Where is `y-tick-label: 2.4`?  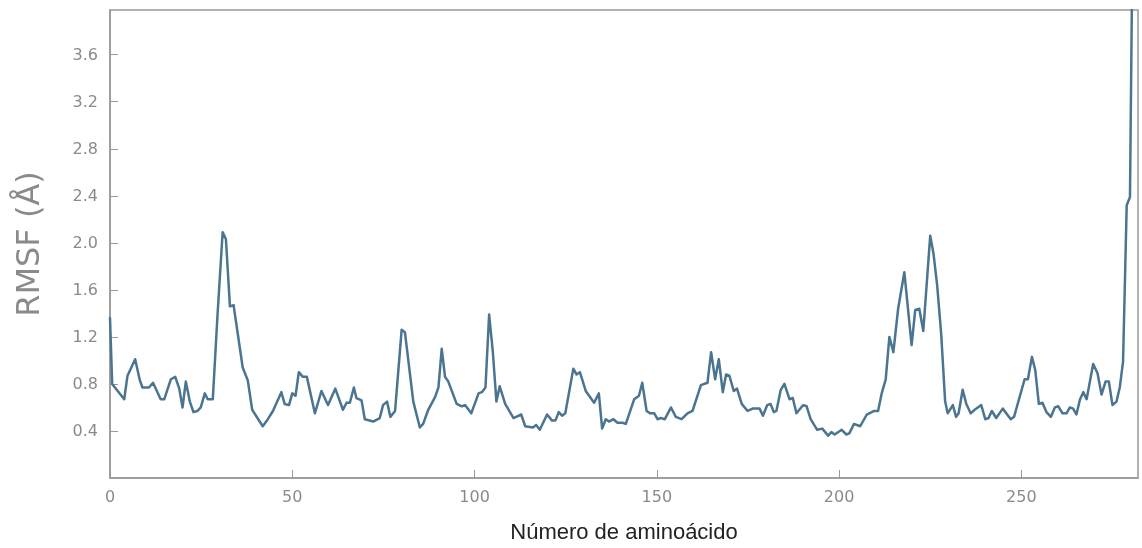
y-tick-label: 2.4 is located at coordinates (85, 196).